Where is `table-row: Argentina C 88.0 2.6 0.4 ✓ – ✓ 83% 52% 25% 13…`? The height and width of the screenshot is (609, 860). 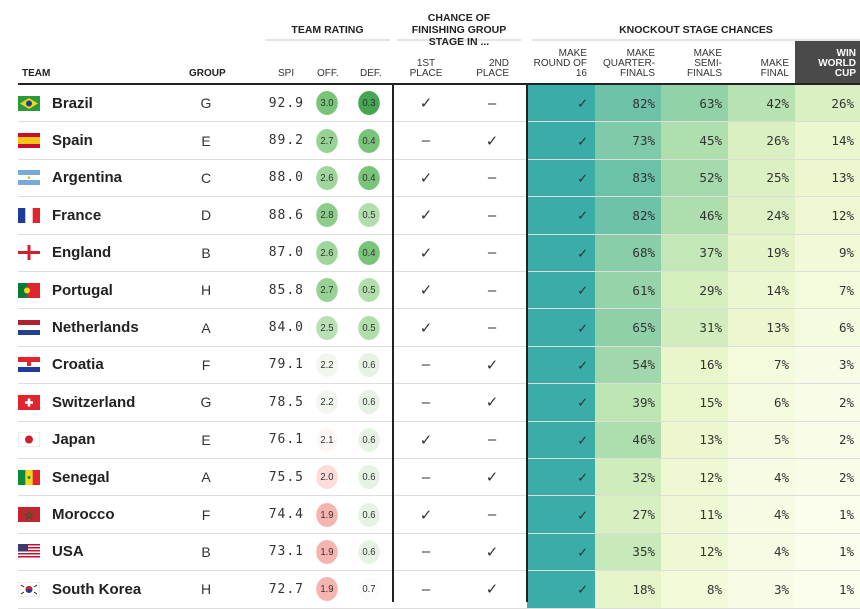 table-row: Argentina C 88.0 2.6 0.4 ✓ – ✓ 83% 52% 25% 13… is located at coordinates (439, 178).